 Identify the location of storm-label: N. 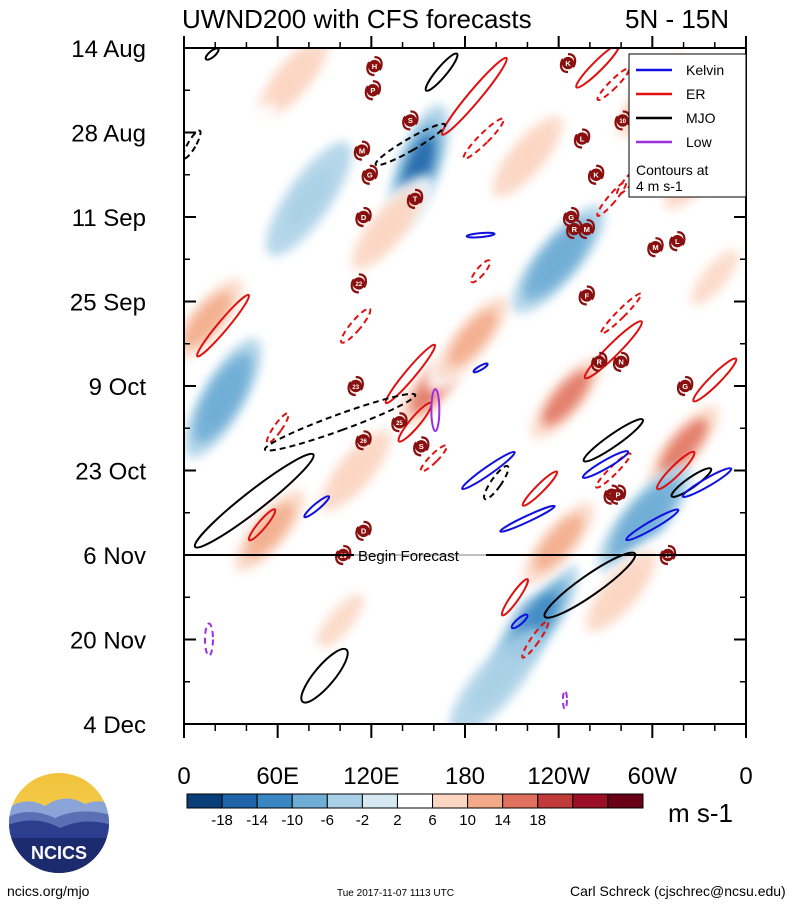
(620, 362).